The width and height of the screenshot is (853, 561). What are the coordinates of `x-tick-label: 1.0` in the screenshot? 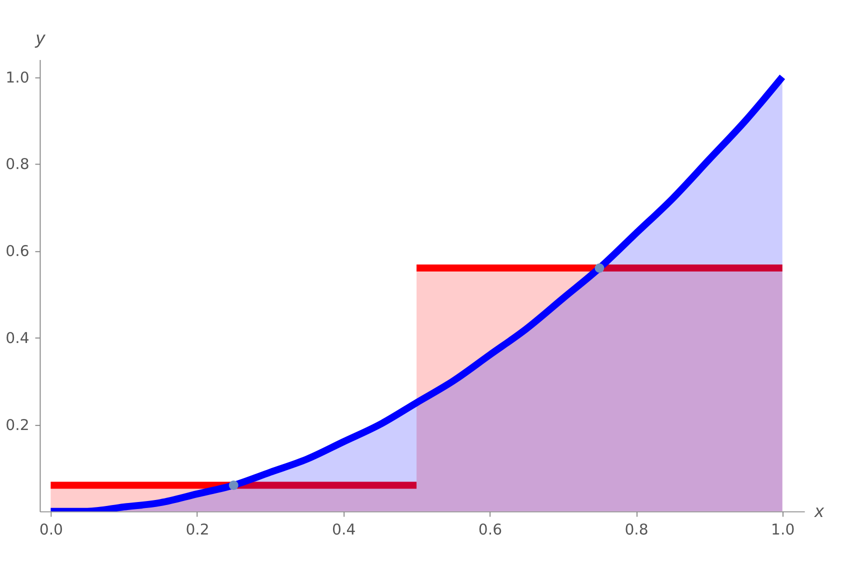 It's located at (783, 529).